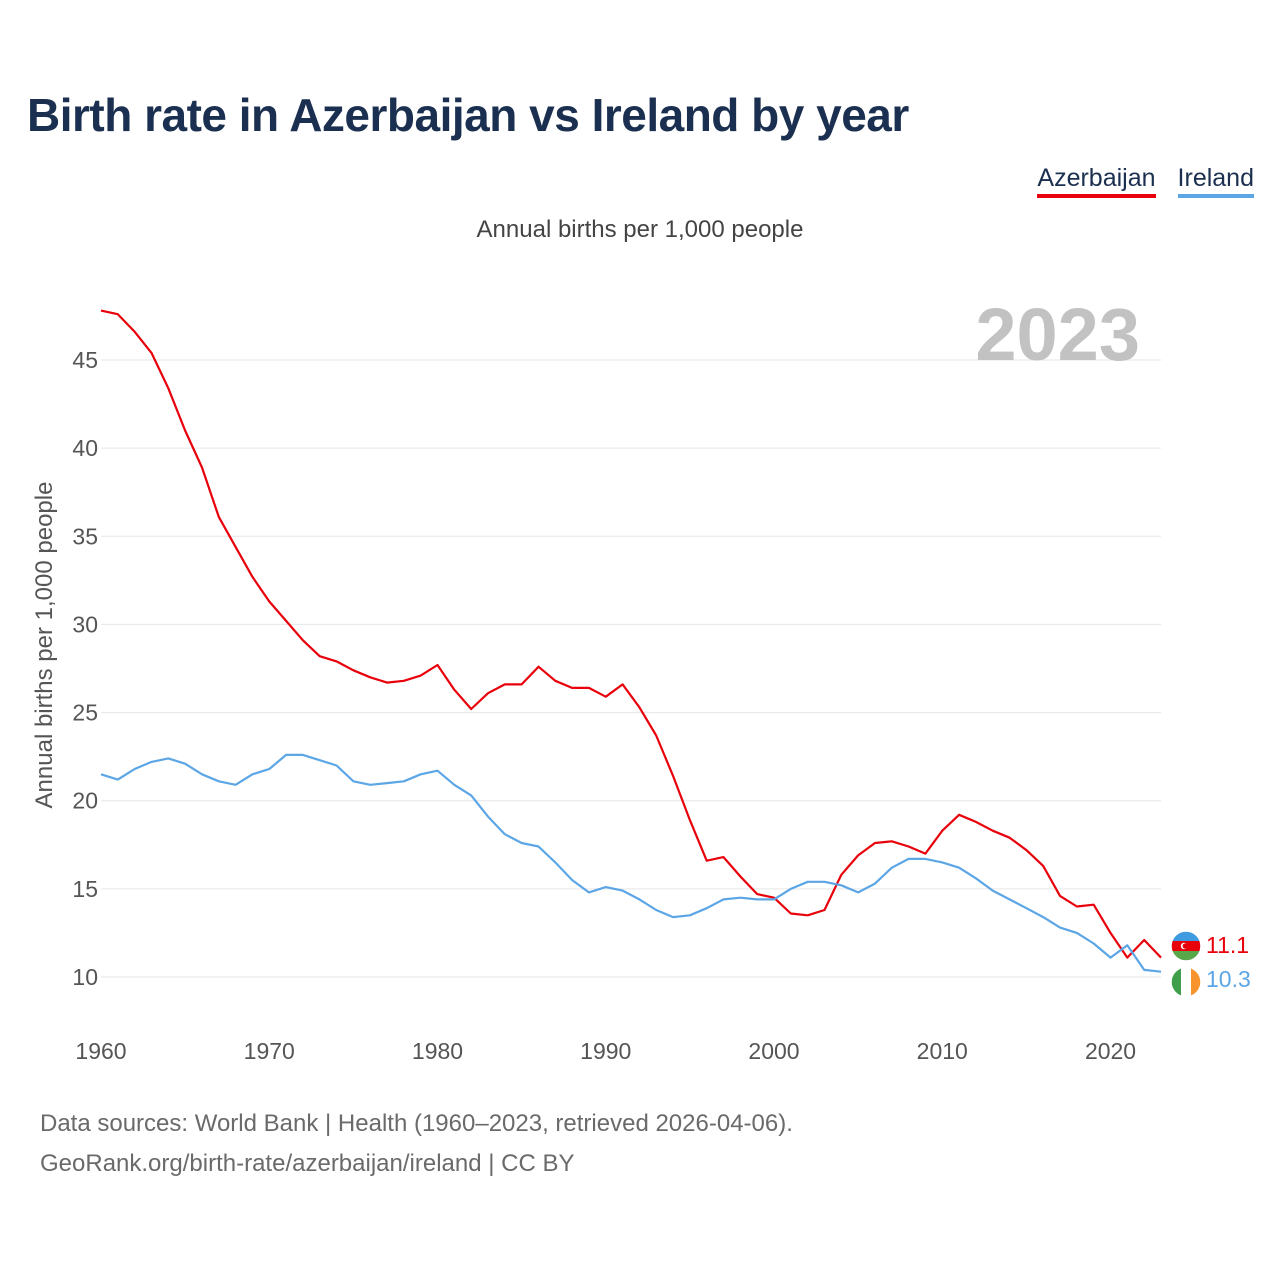  I want to click on y-tick-label: 30, so click(85, 624).